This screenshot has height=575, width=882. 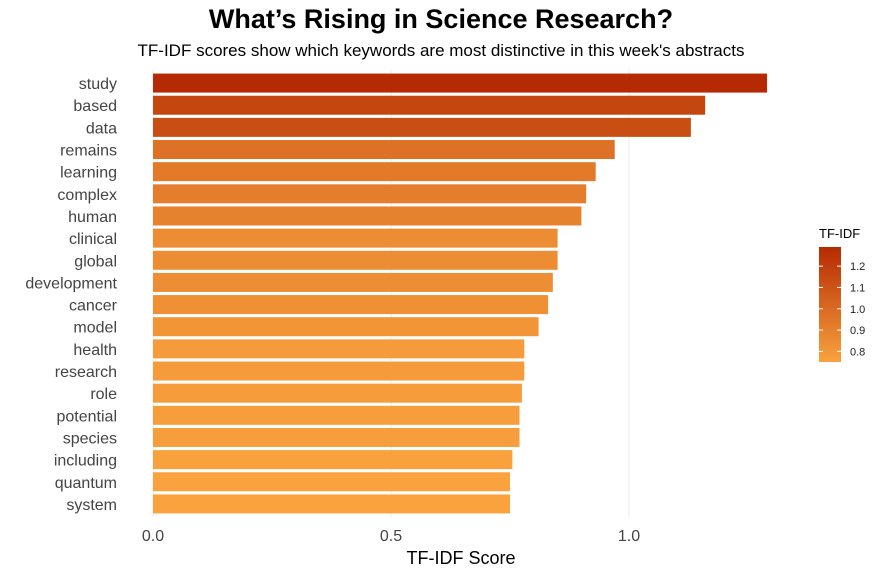 I want to click on y-label-species: species, so click(x=90, y=438).